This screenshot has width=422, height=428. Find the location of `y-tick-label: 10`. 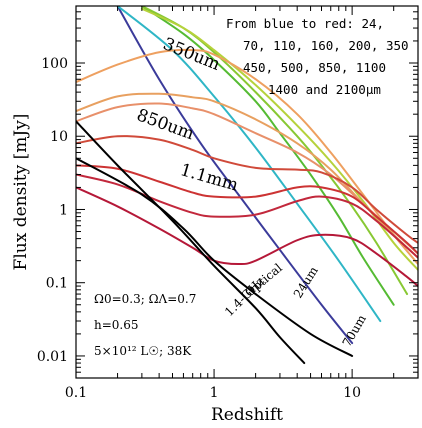

y-tick-label: 10 is located at coordinates (59, 137).